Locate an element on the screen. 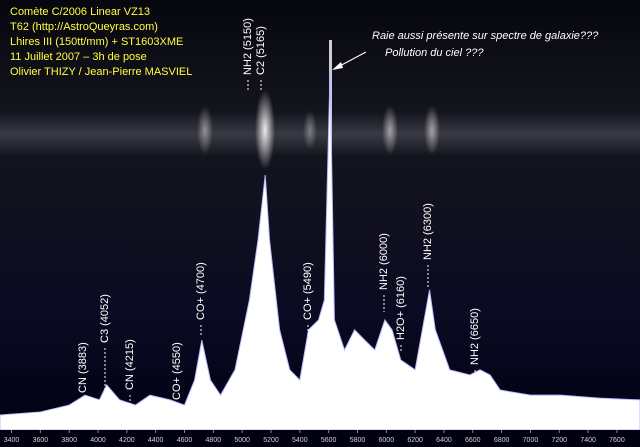  line-label: NH2 (6000) is located at coordinates (384, 261).